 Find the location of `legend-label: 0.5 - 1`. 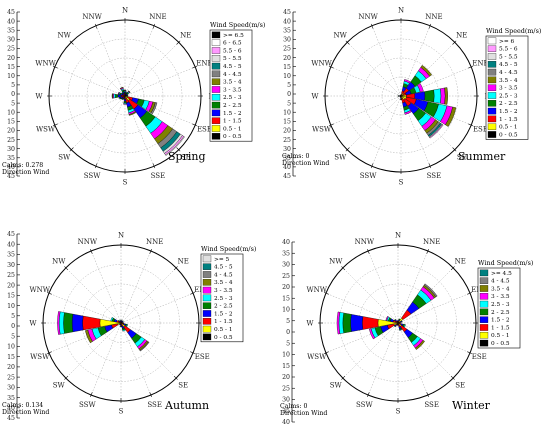

legend-label: 0.5 - 1 is located at coordinates (232, 129).